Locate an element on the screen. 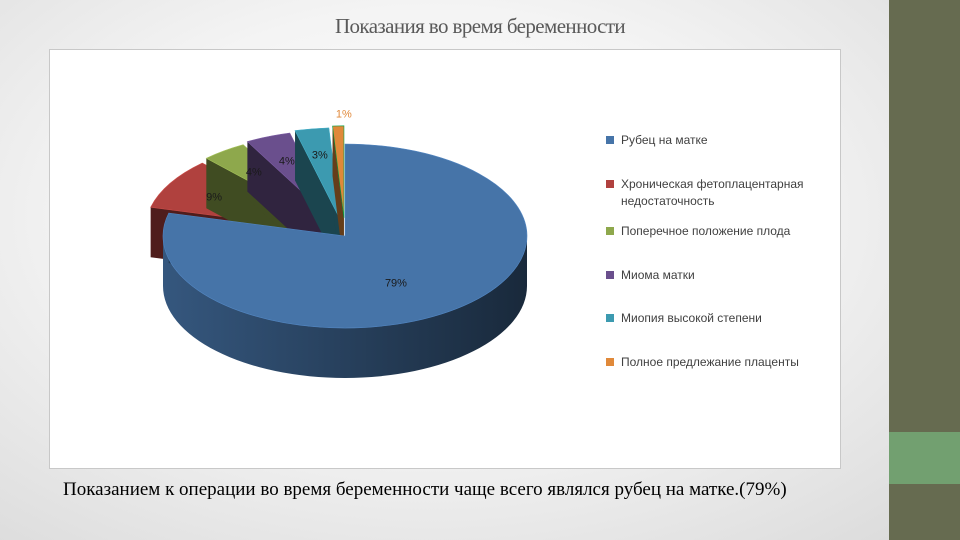  legend-label-2: Поперечное положение плода is located at coordinates (706, 231).